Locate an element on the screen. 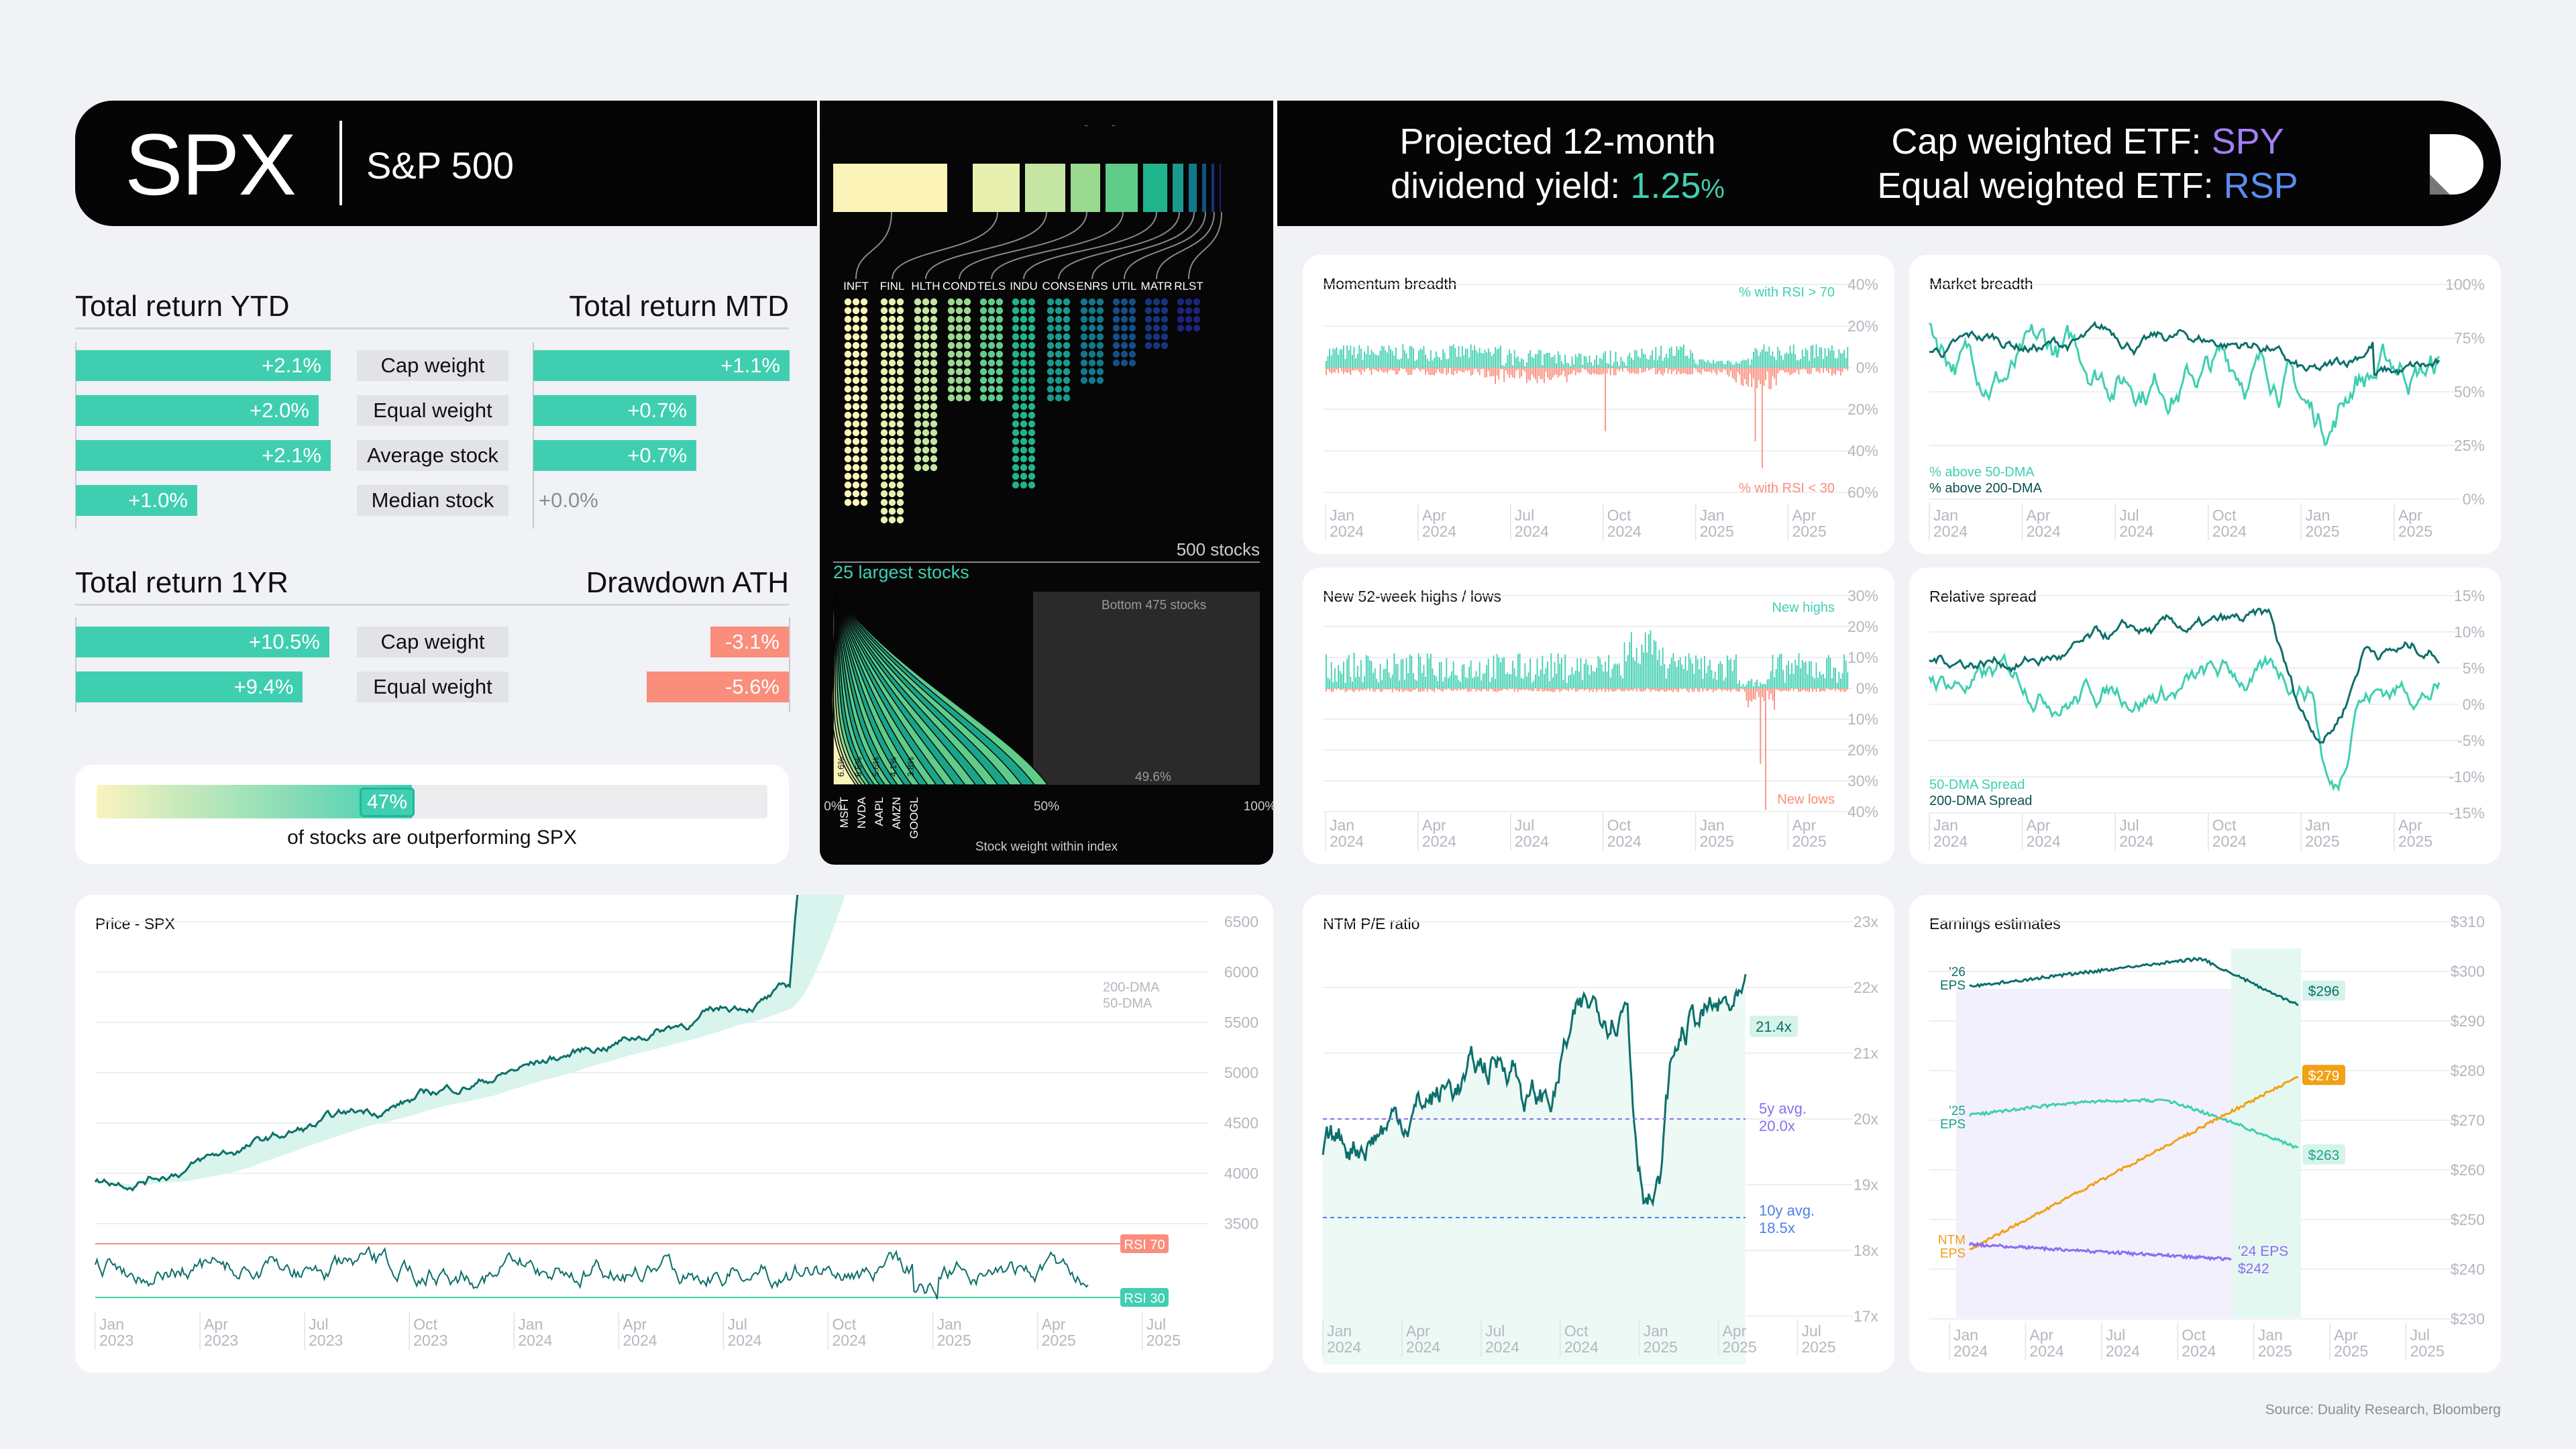  row-label: Average stock is located at coordinates (432, 455).